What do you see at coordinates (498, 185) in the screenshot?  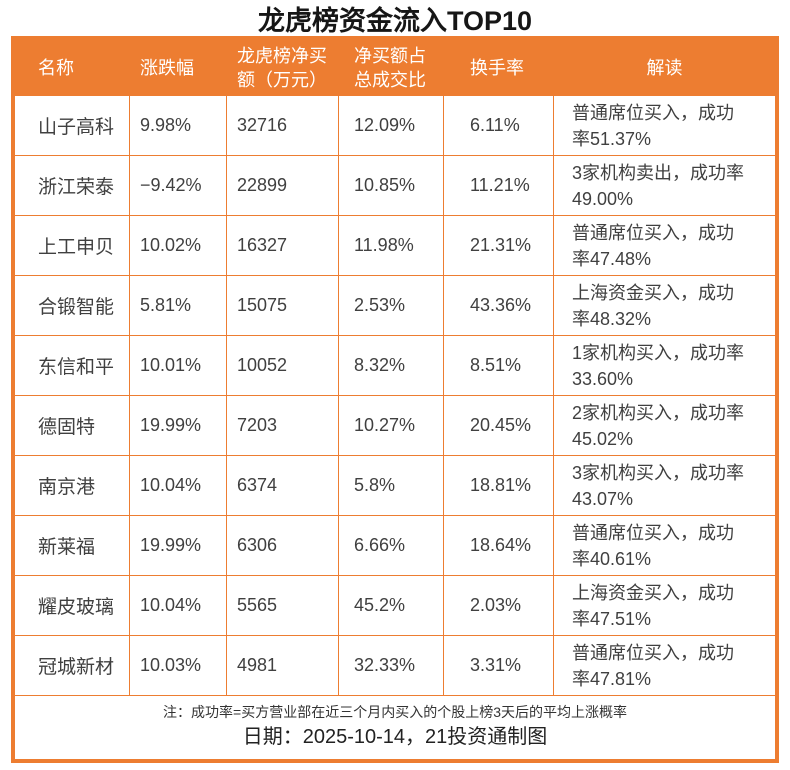 I see `cell-turnover-rate: 11.21%` at bounding box center [498, 185].